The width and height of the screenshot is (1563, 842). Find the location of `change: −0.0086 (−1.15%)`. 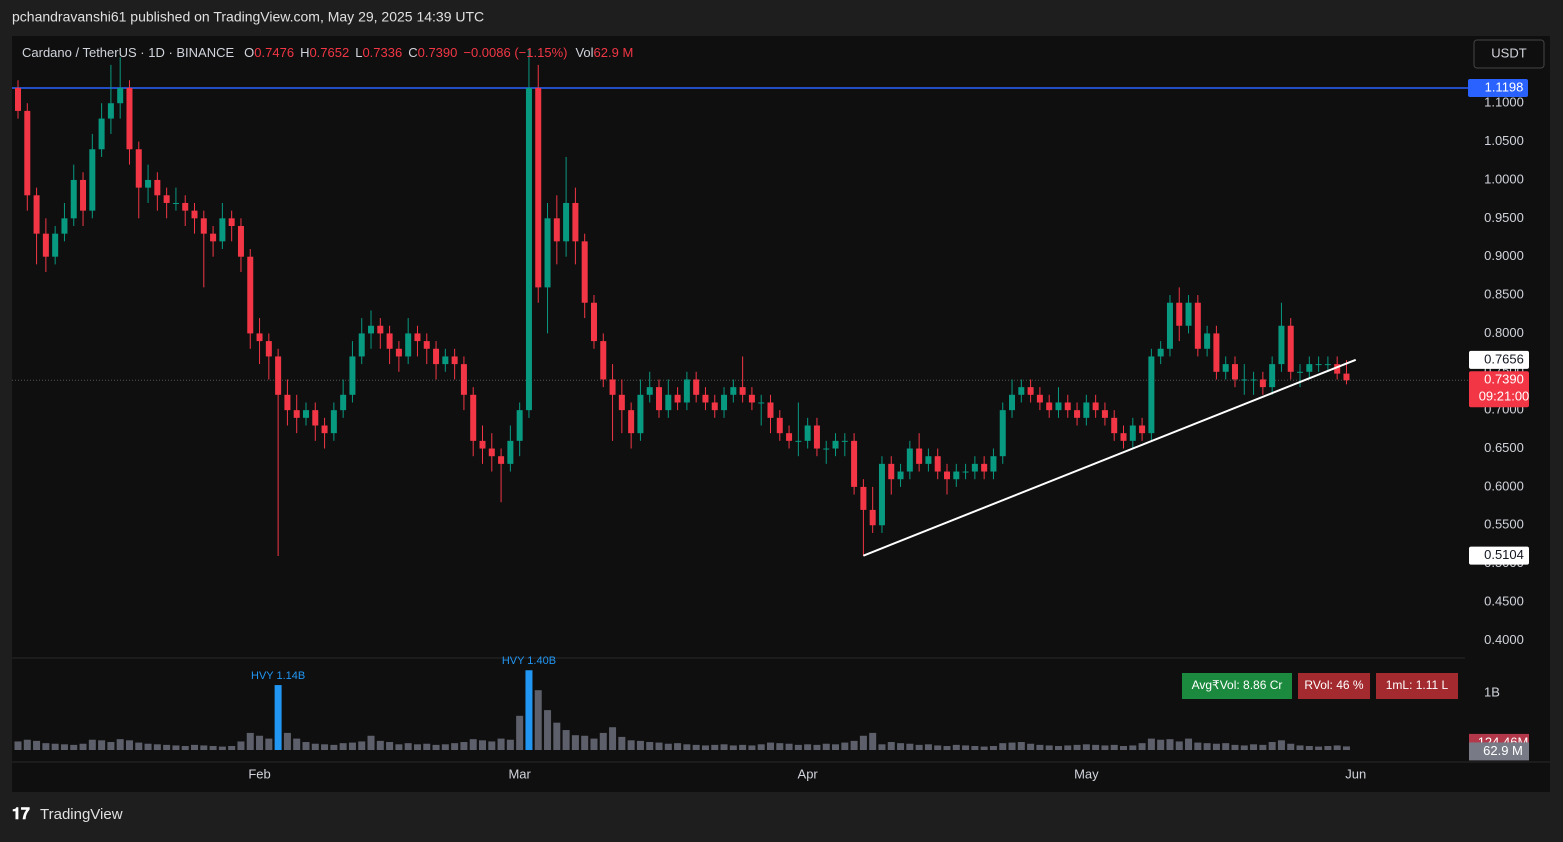

change: −0.0086 (−1.15%) is located at coordinates (515, 52).